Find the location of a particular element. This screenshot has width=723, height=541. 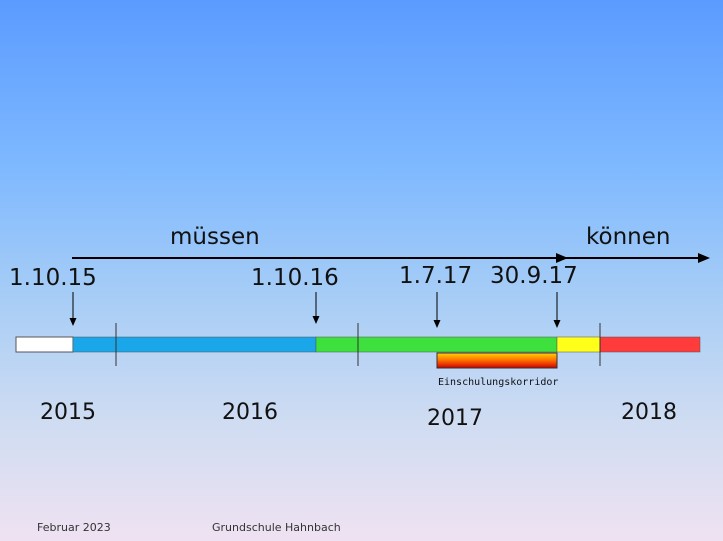

date-label: 1.7.17 is located at coordinates (436, 276).